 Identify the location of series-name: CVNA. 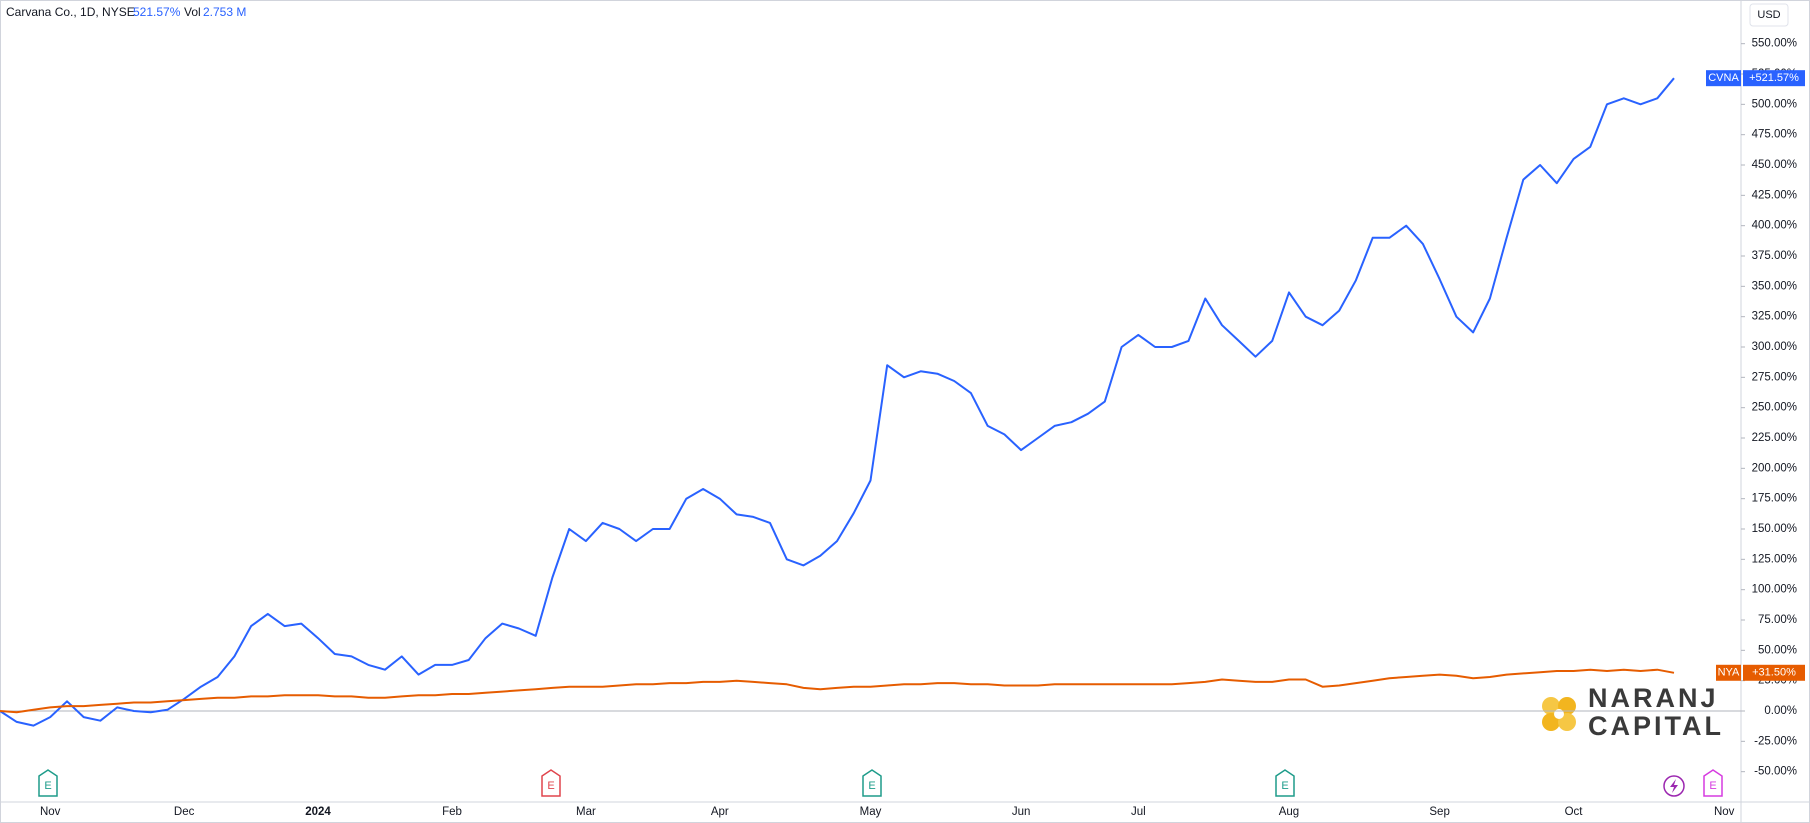
(1723, 78).